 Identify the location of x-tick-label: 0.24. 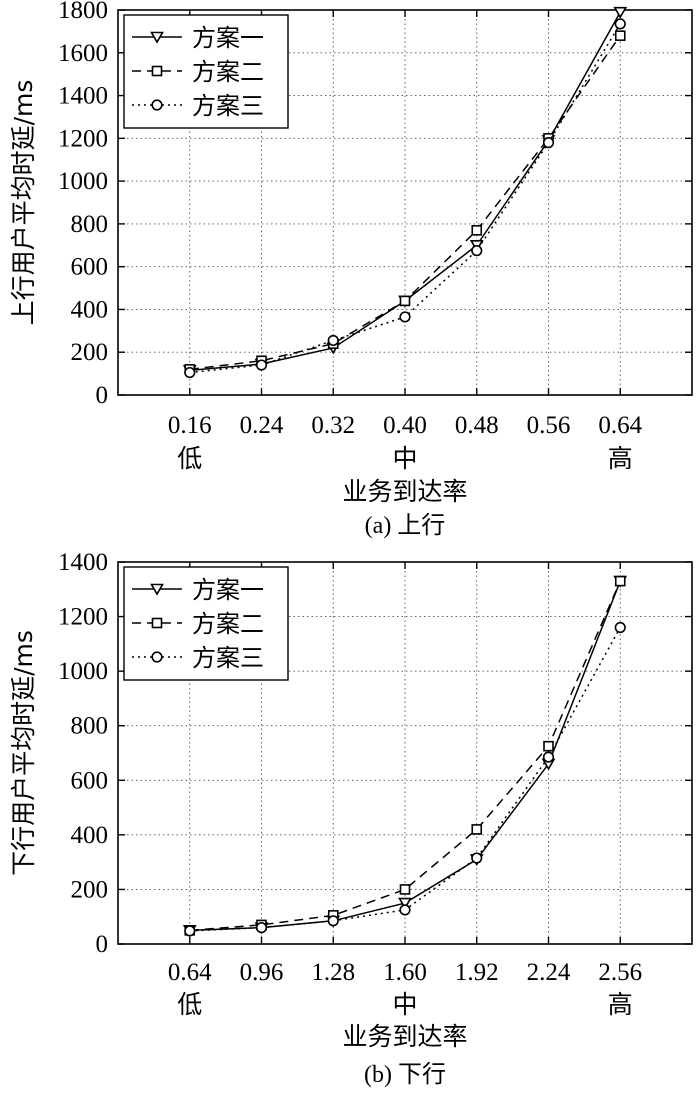
(262, 425).